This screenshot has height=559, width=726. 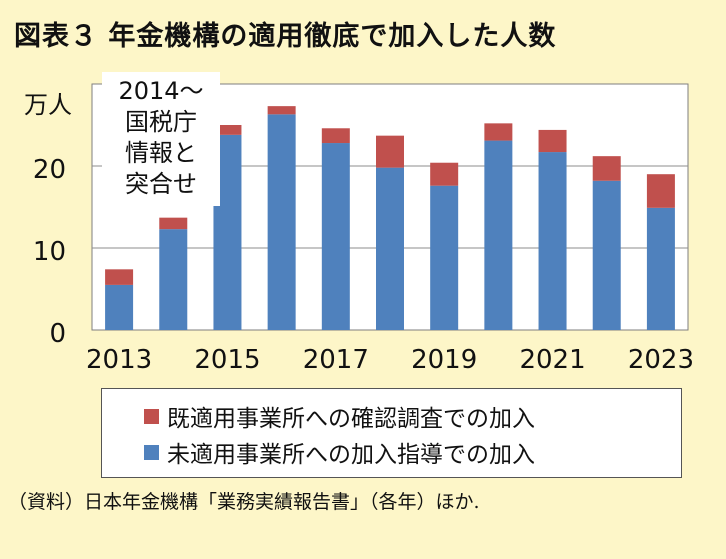 What do you see at coordinates (444, 360) in the screenshot?
I see `x-tick-label-2019: 2019` at bounding box center [444, 360].